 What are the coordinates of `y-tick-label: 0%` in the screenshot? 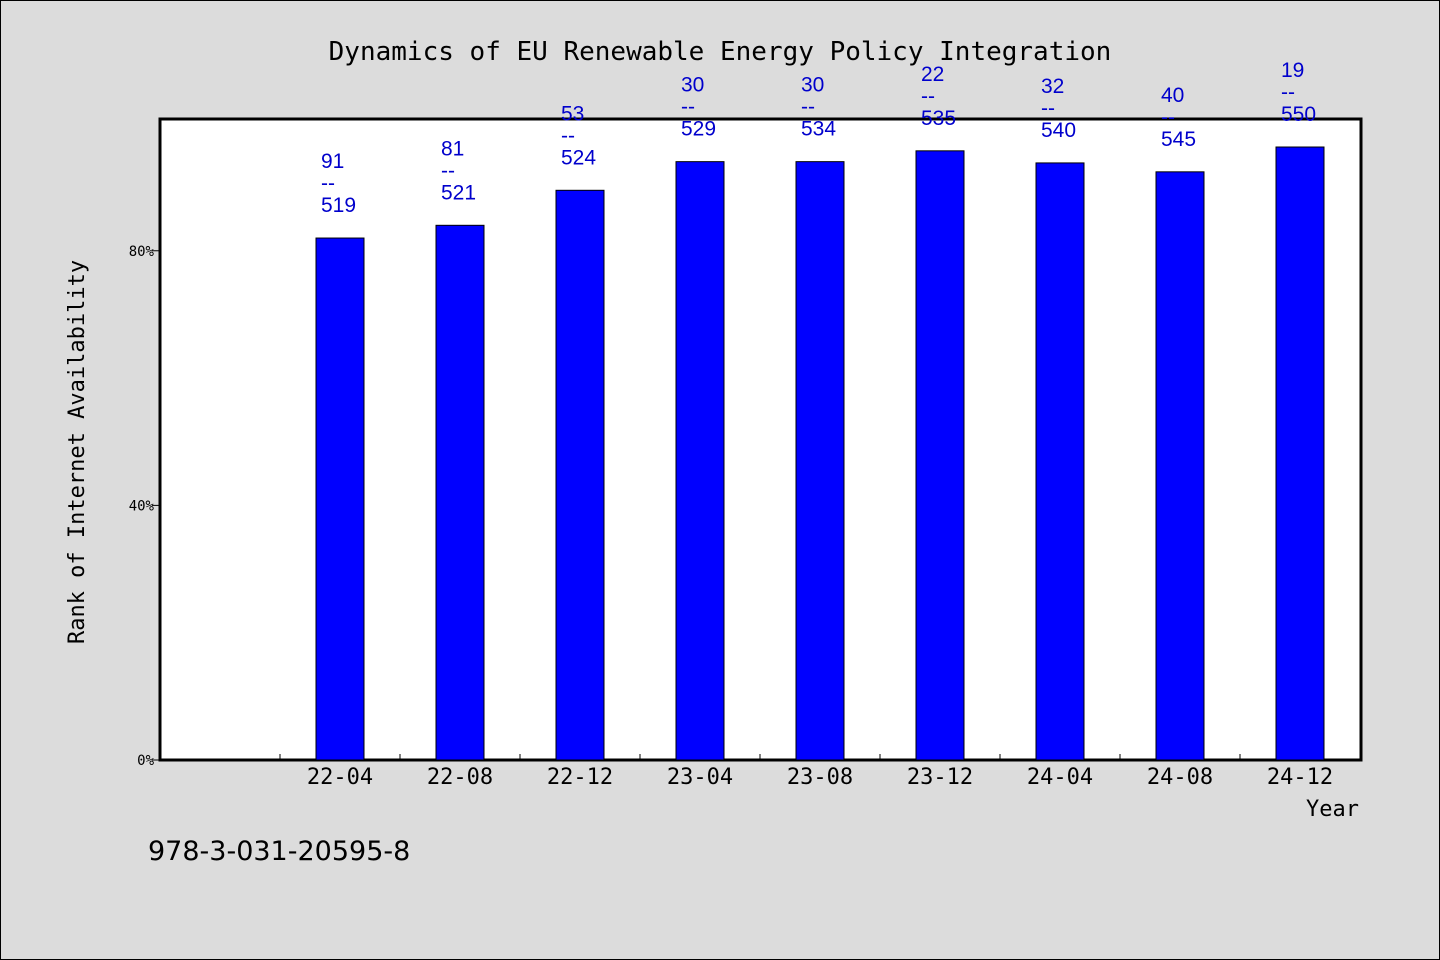 It's located at (145, 761).